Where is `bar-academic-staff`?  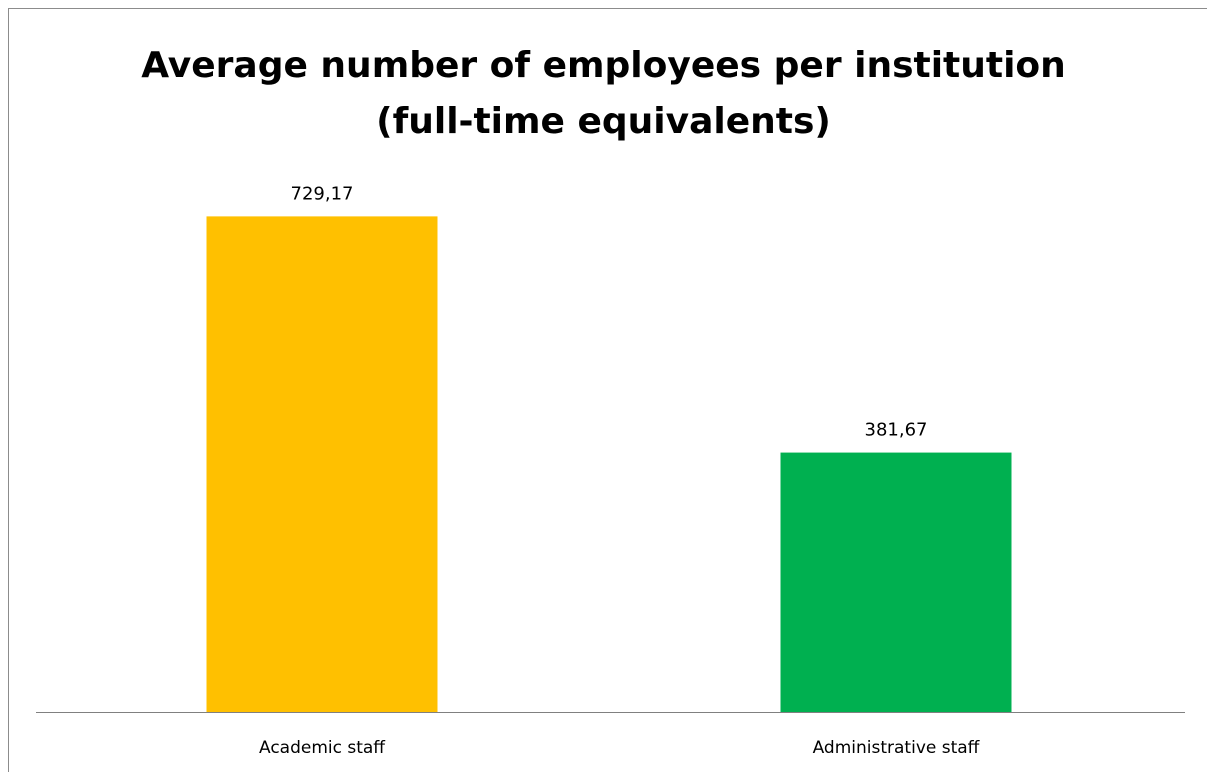
bar-academic-staff is located at coordinates (322, 464).